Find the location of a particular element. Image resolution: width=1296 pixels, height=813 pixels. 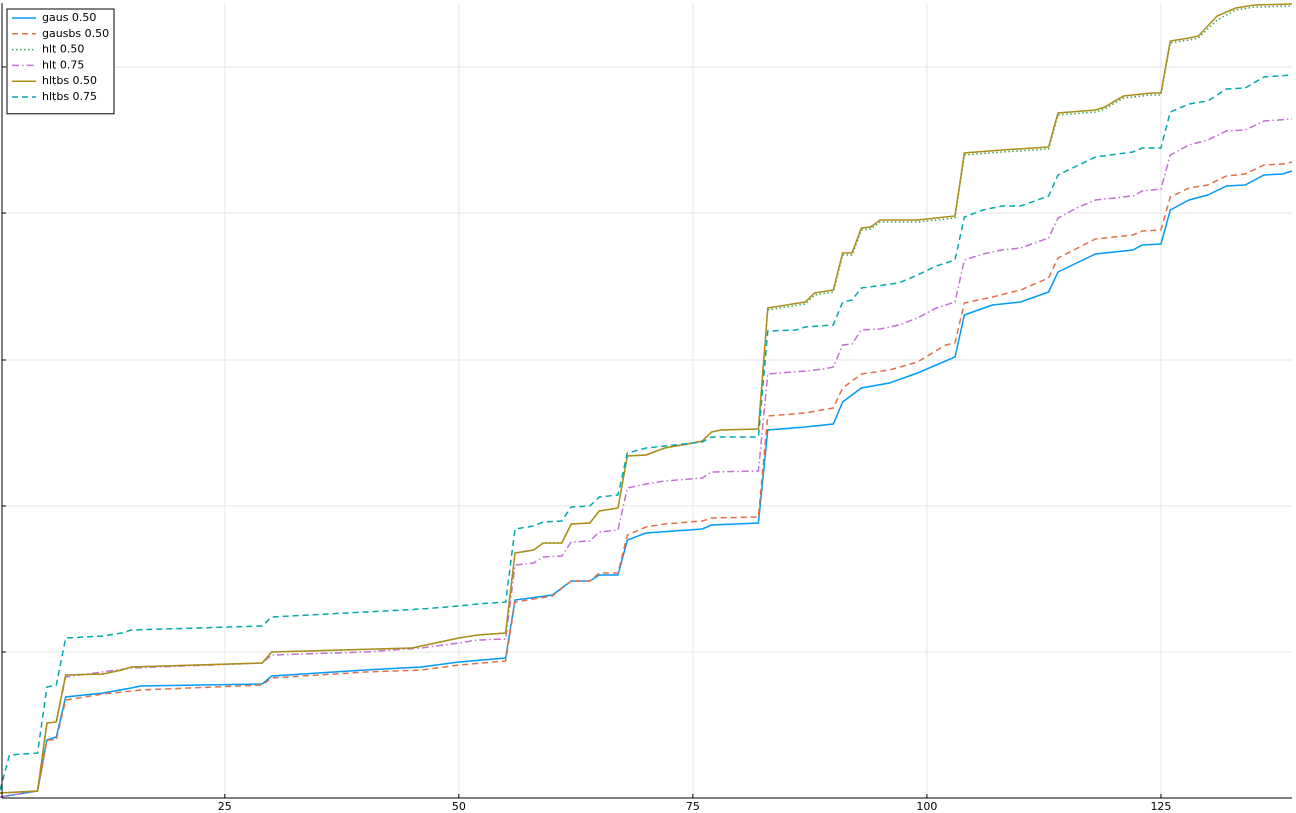

x-tick-label: 50 is located at coordinates (459, 806).